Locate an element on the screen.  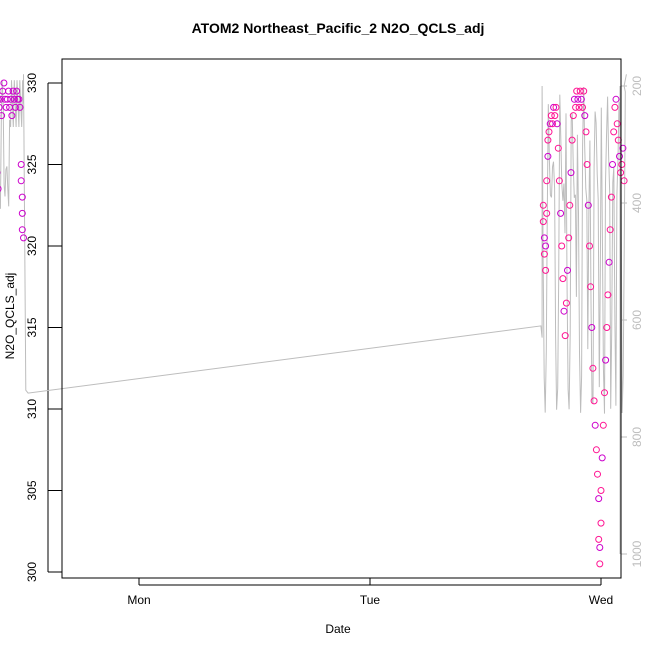
x-axis: Mon Tue Wed is located at coordinates (370, 592).